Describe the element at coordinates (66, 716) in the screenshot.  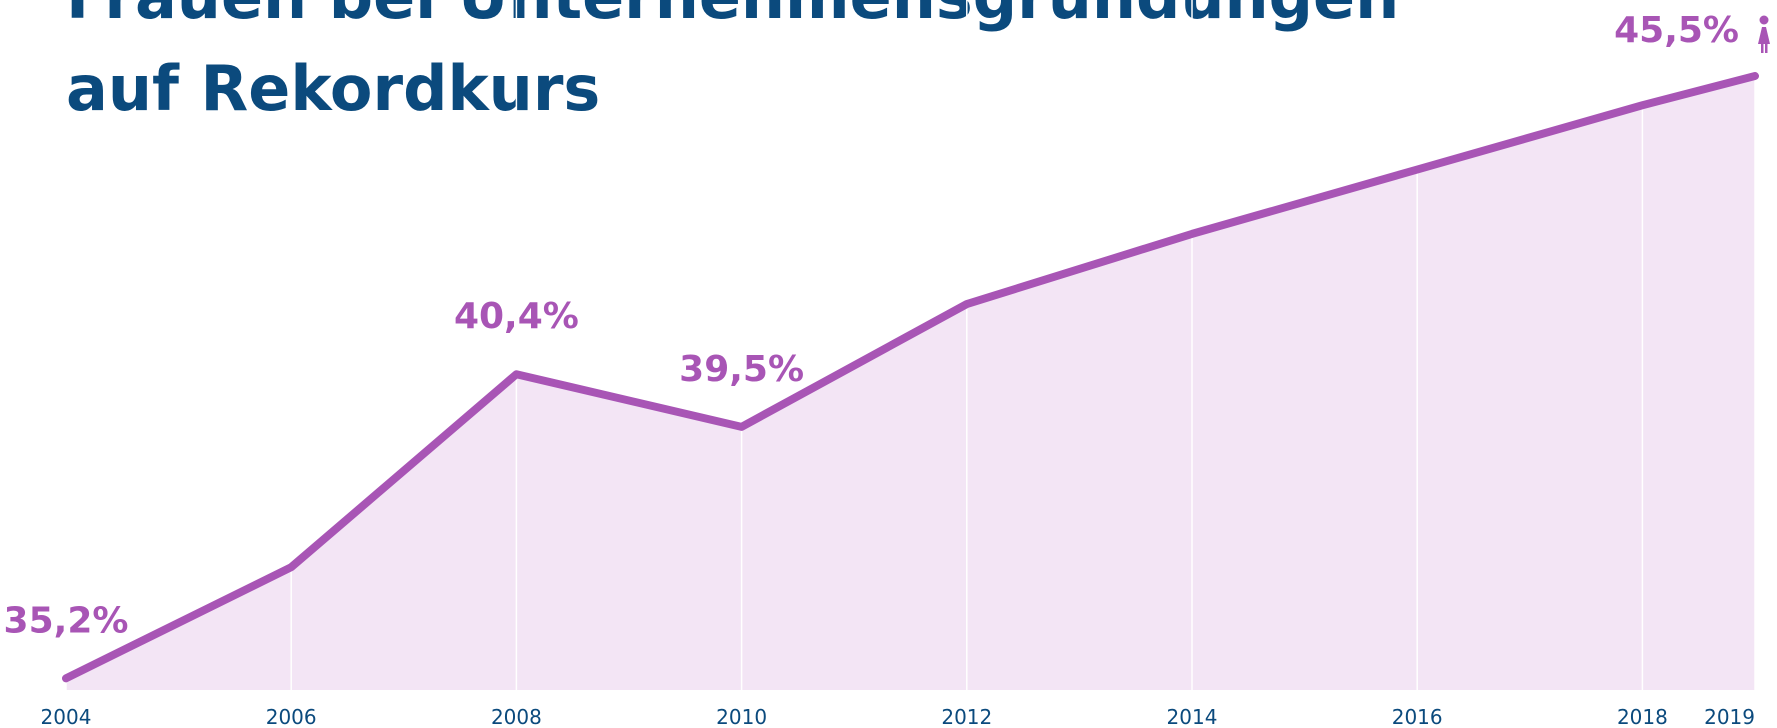
I see `x-tick-label: 2004` at that location.